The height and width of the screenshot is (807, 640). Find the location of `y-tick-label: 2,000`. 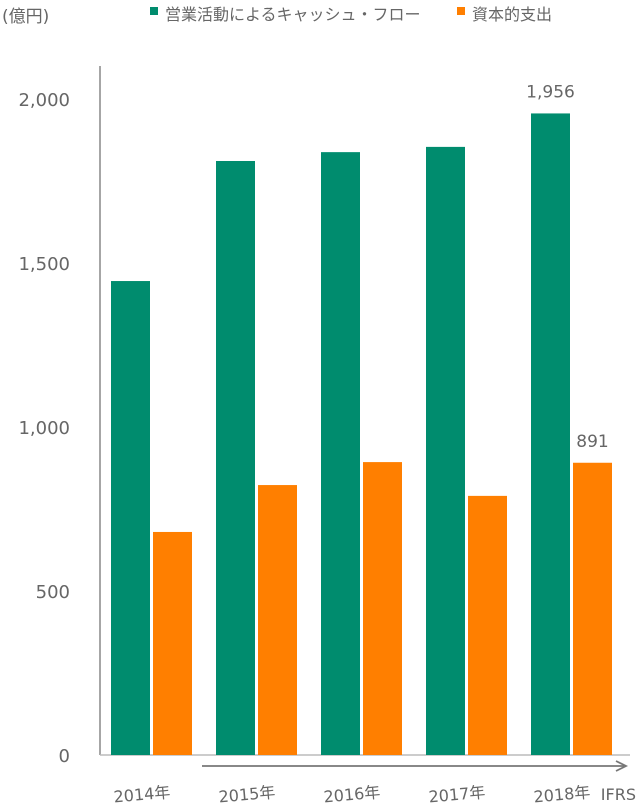

y-tick-label: 2,000 is located at coordinates (44, 100).